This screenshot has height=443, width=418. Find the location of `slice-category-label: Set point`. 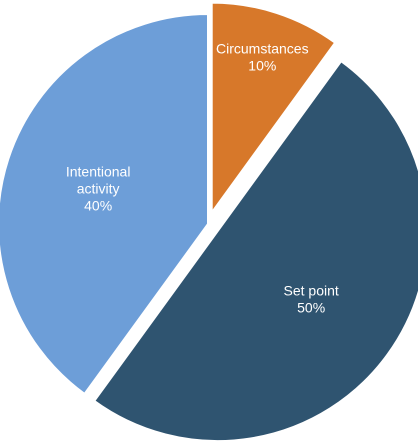

slice-category-label: Set point is located at coordinates (311, 290).